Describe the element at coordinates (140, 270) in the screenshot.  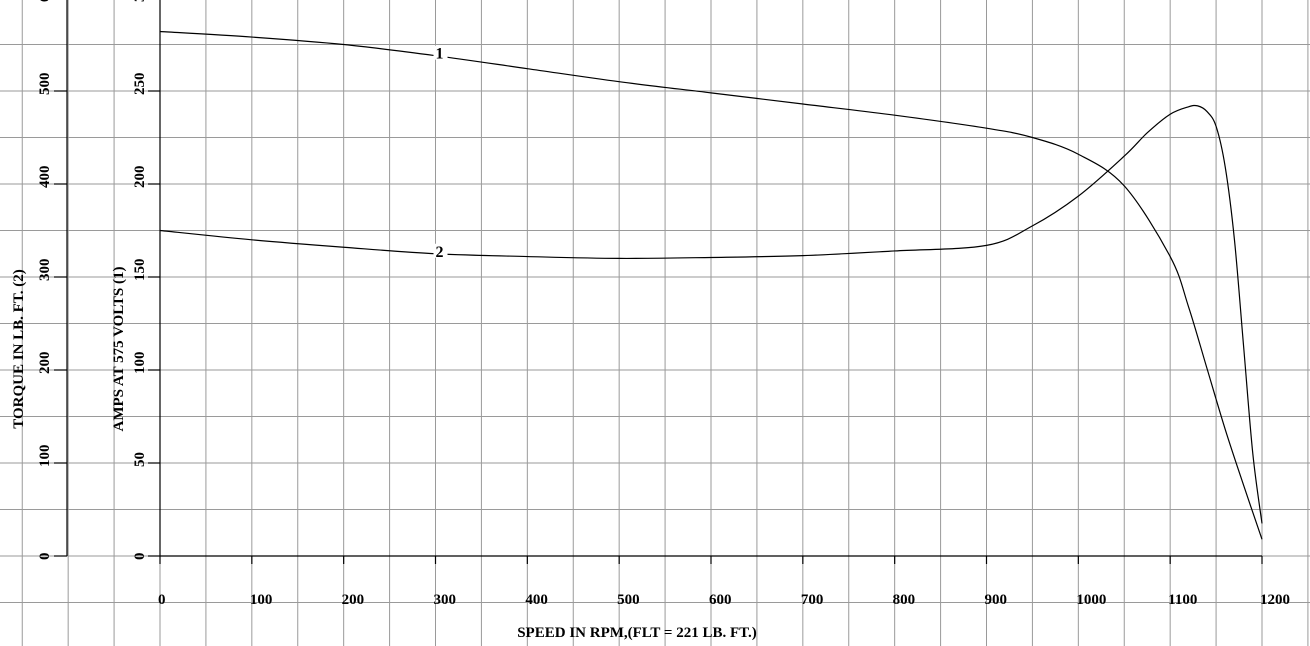
I see `amps-tick-label: 150` at that location.